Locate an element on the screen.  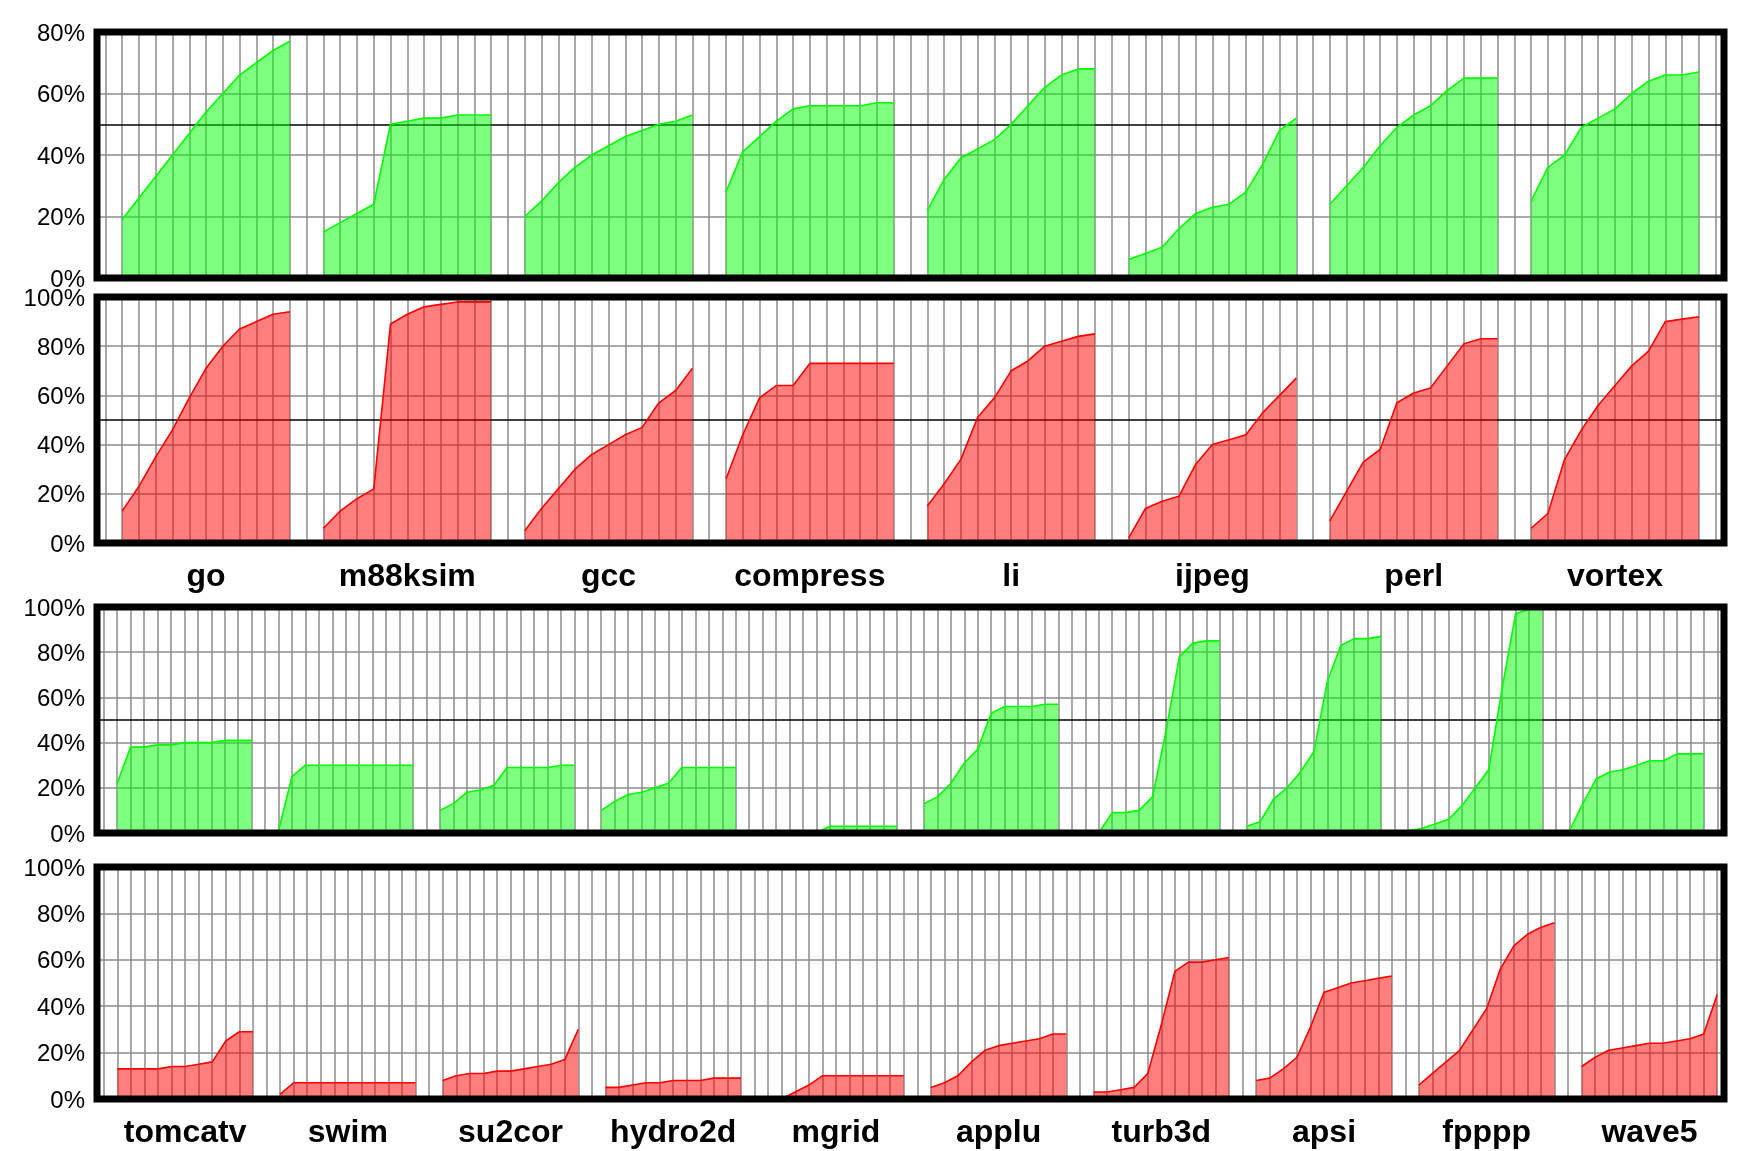
x-tick-label: m88ksim is located at coordinates (407, 575).